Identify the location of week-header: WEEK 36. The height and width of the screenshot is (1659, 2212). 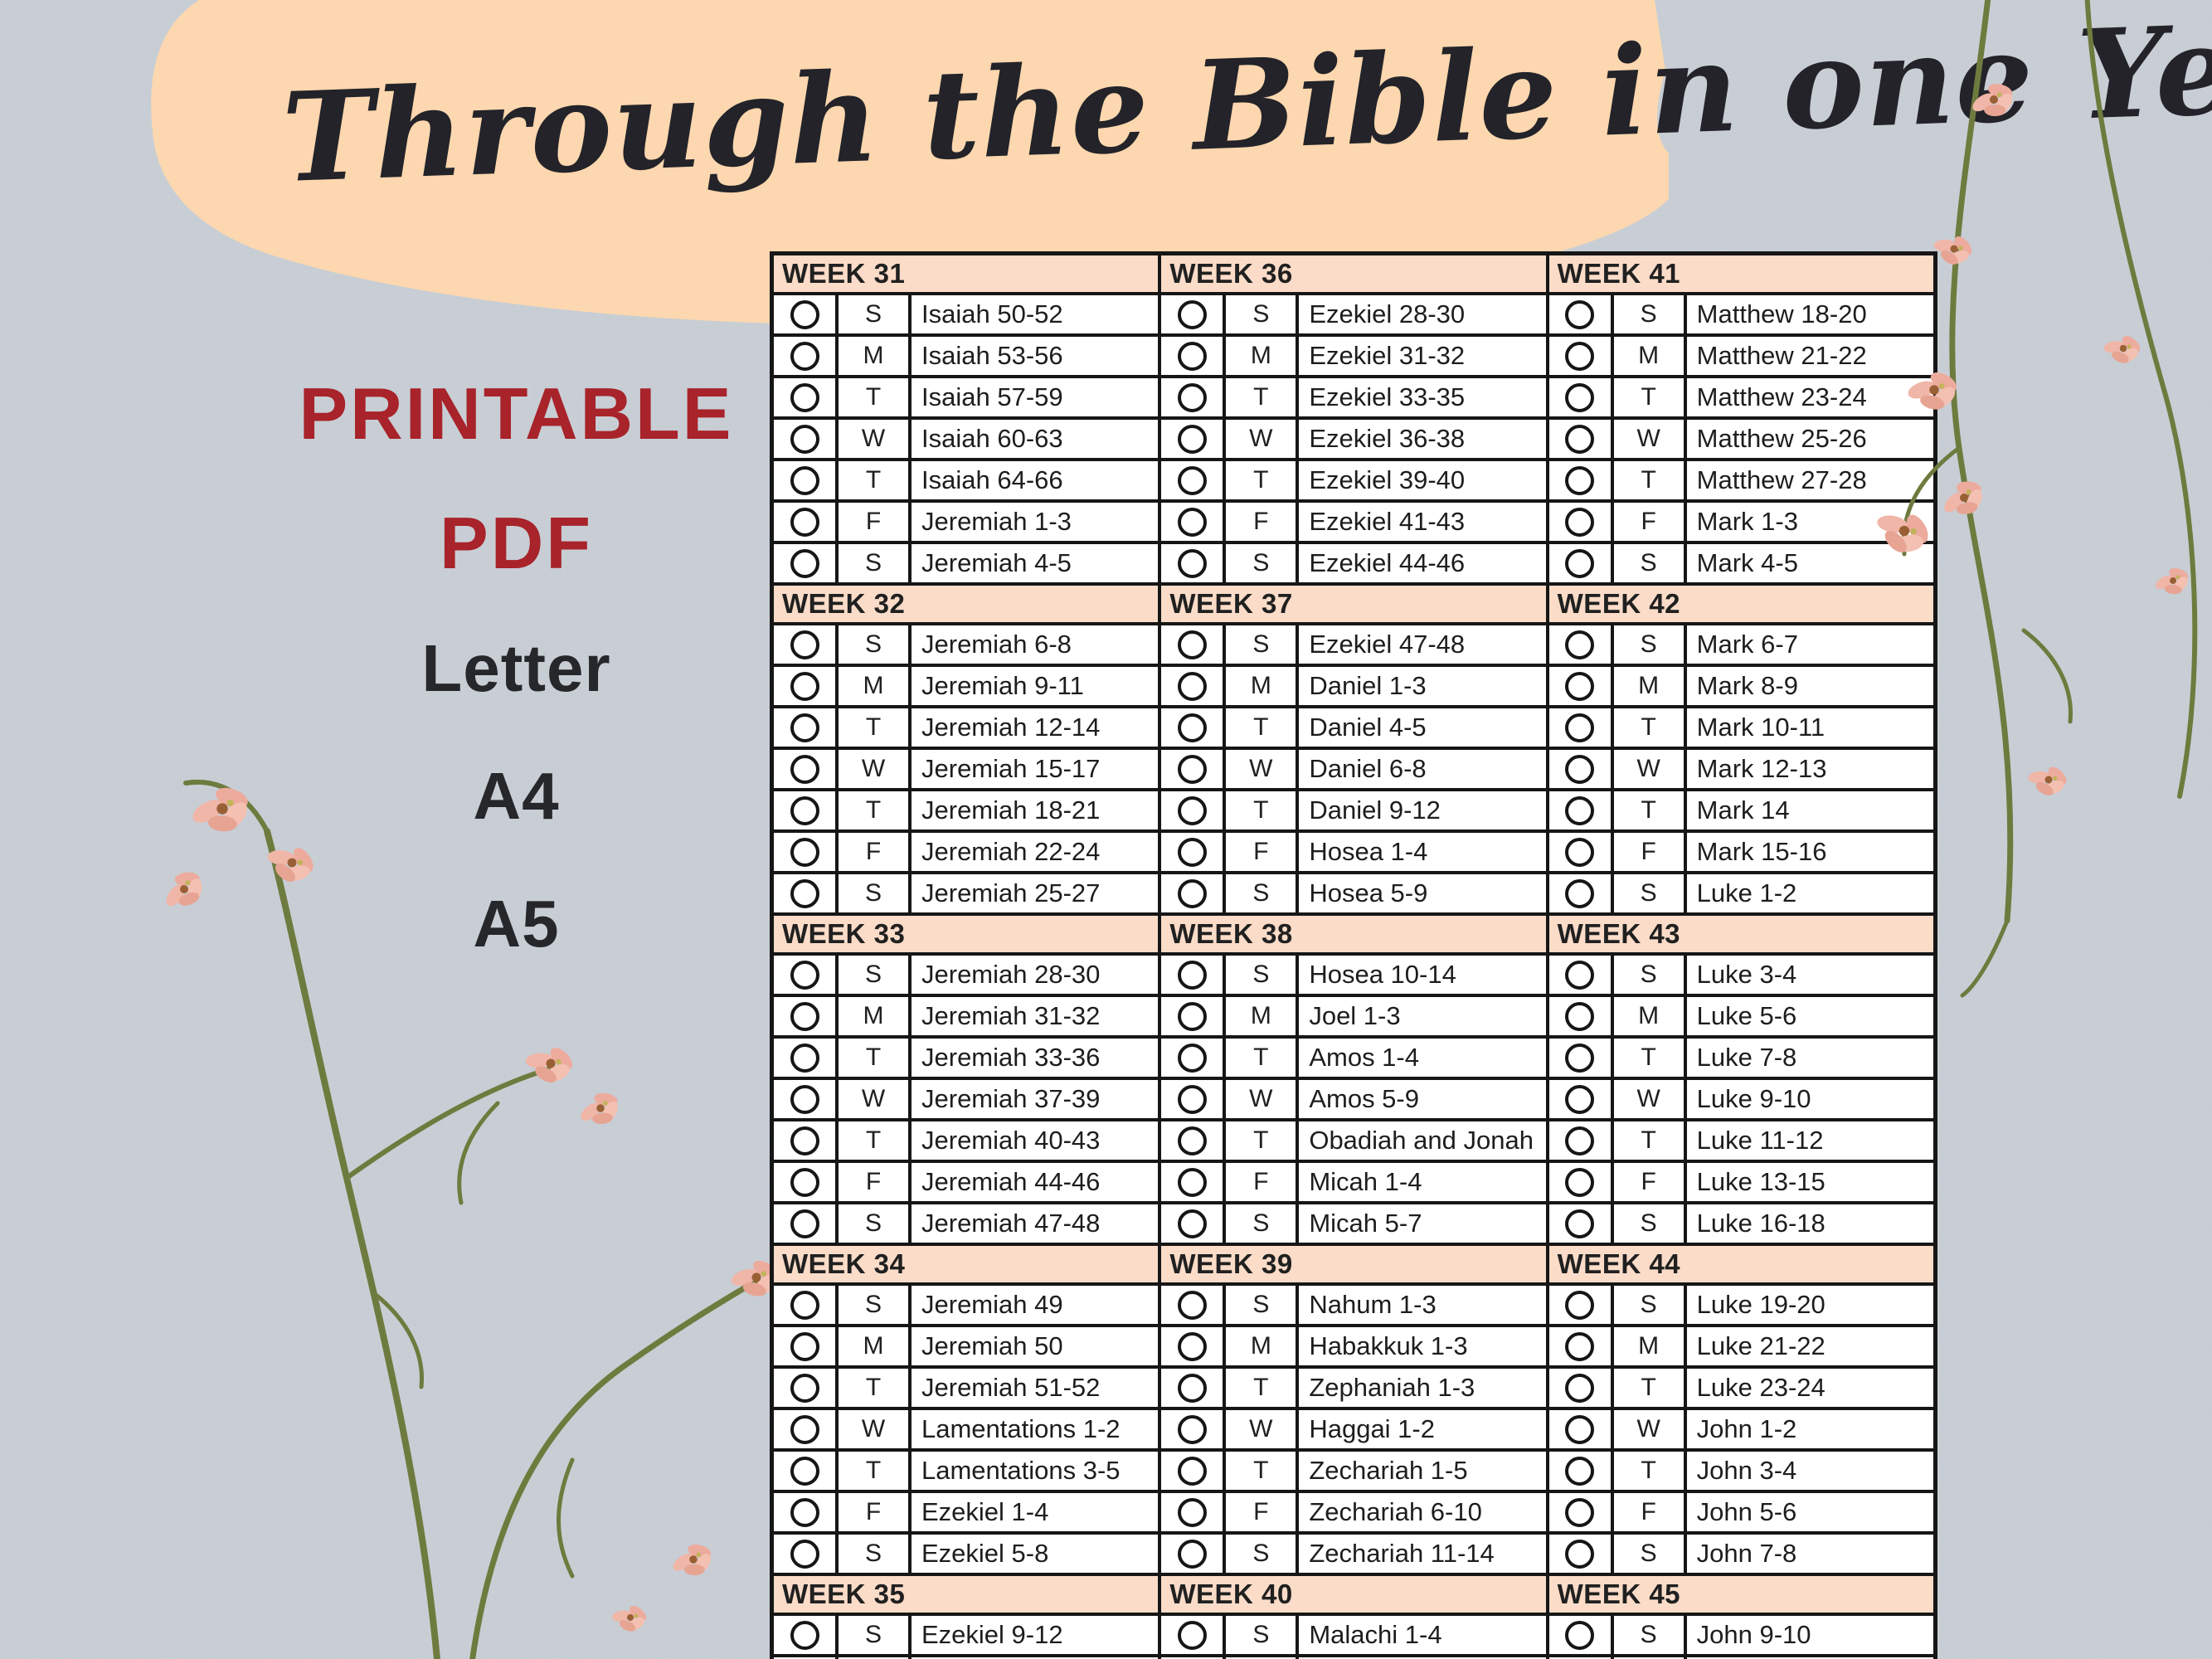
(1353, 275).